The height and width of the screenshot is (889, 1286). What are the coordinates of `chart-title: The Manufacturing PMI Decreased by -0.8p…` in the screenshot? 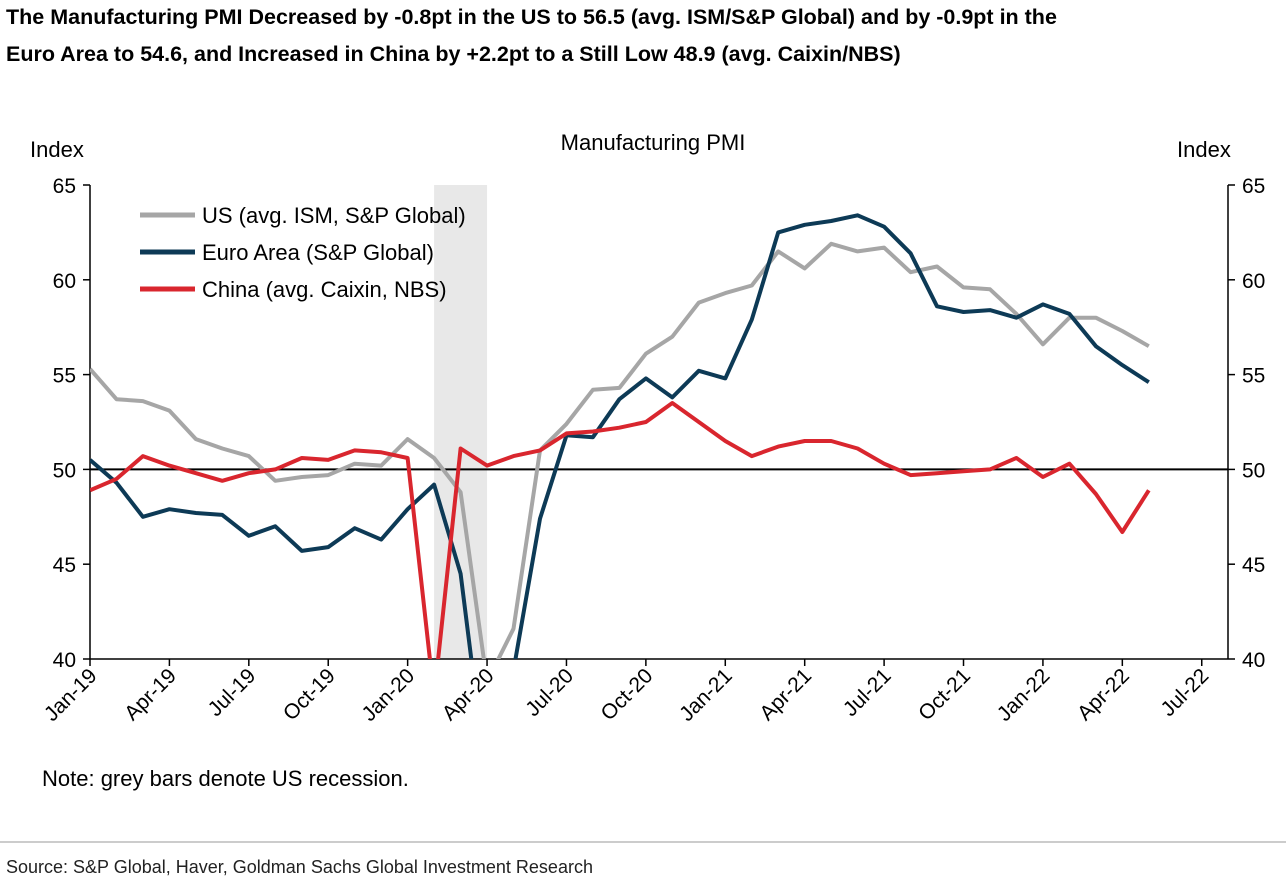 It's located at (531, 17).